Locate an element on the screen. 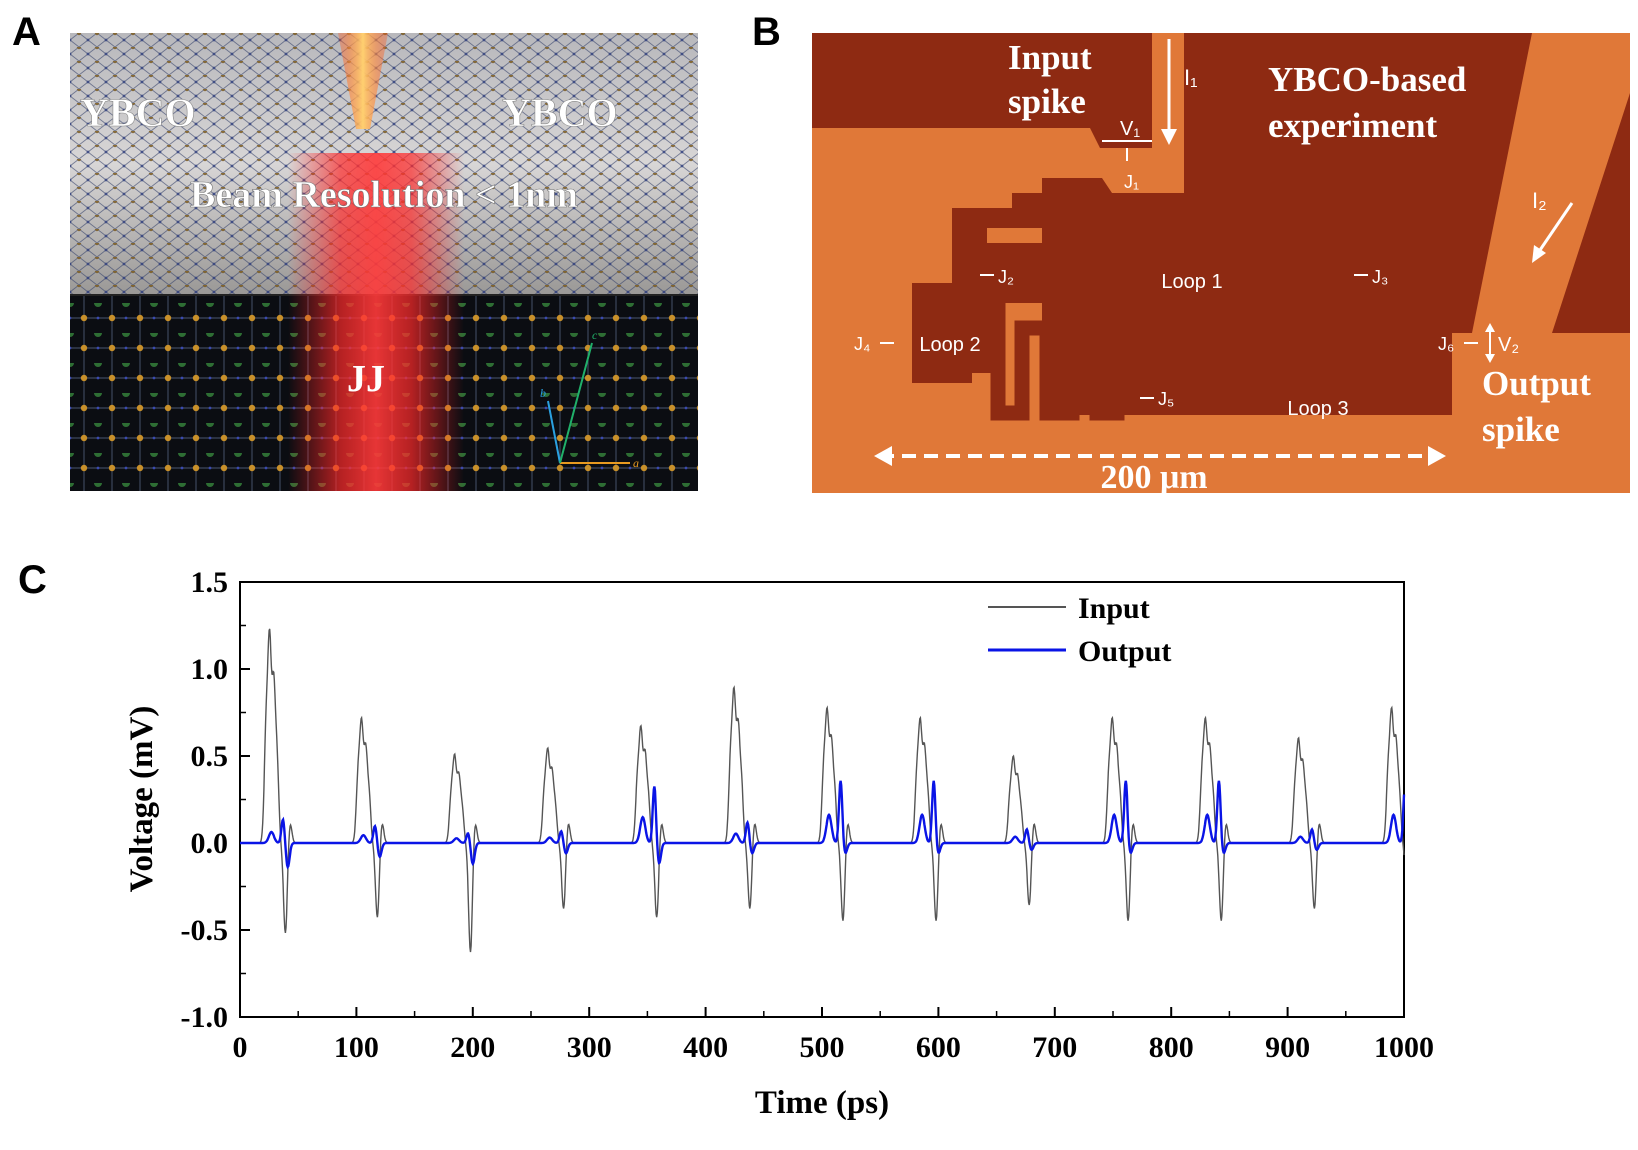 This screenshot has height=1150, width=1638. series-output-line is located at coordinates (823, 825).